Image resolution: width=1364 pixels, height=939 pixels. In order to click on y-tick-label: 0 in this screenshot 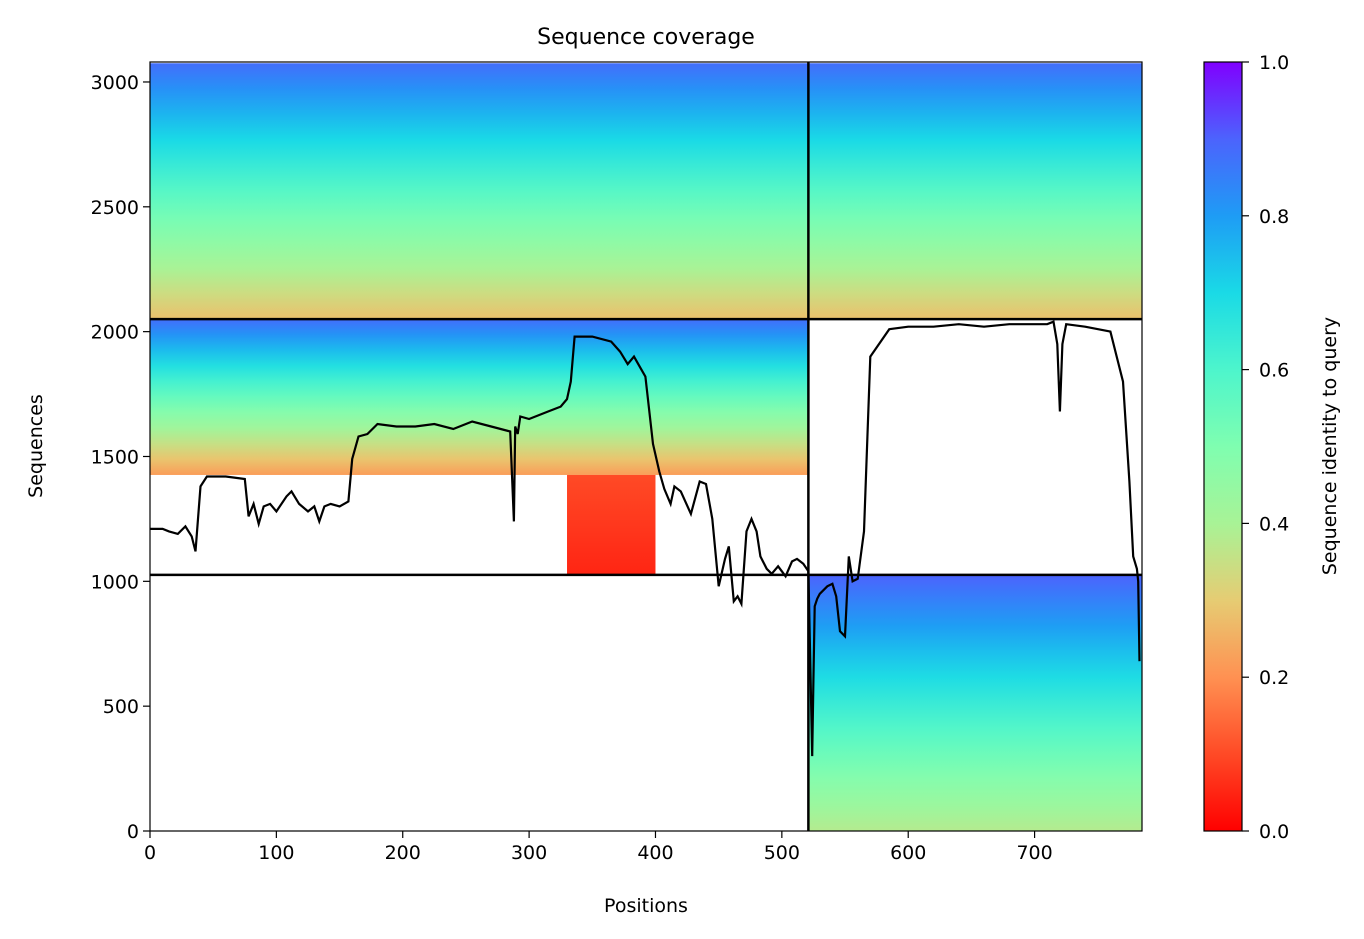, I will do `click(133, 832)`.